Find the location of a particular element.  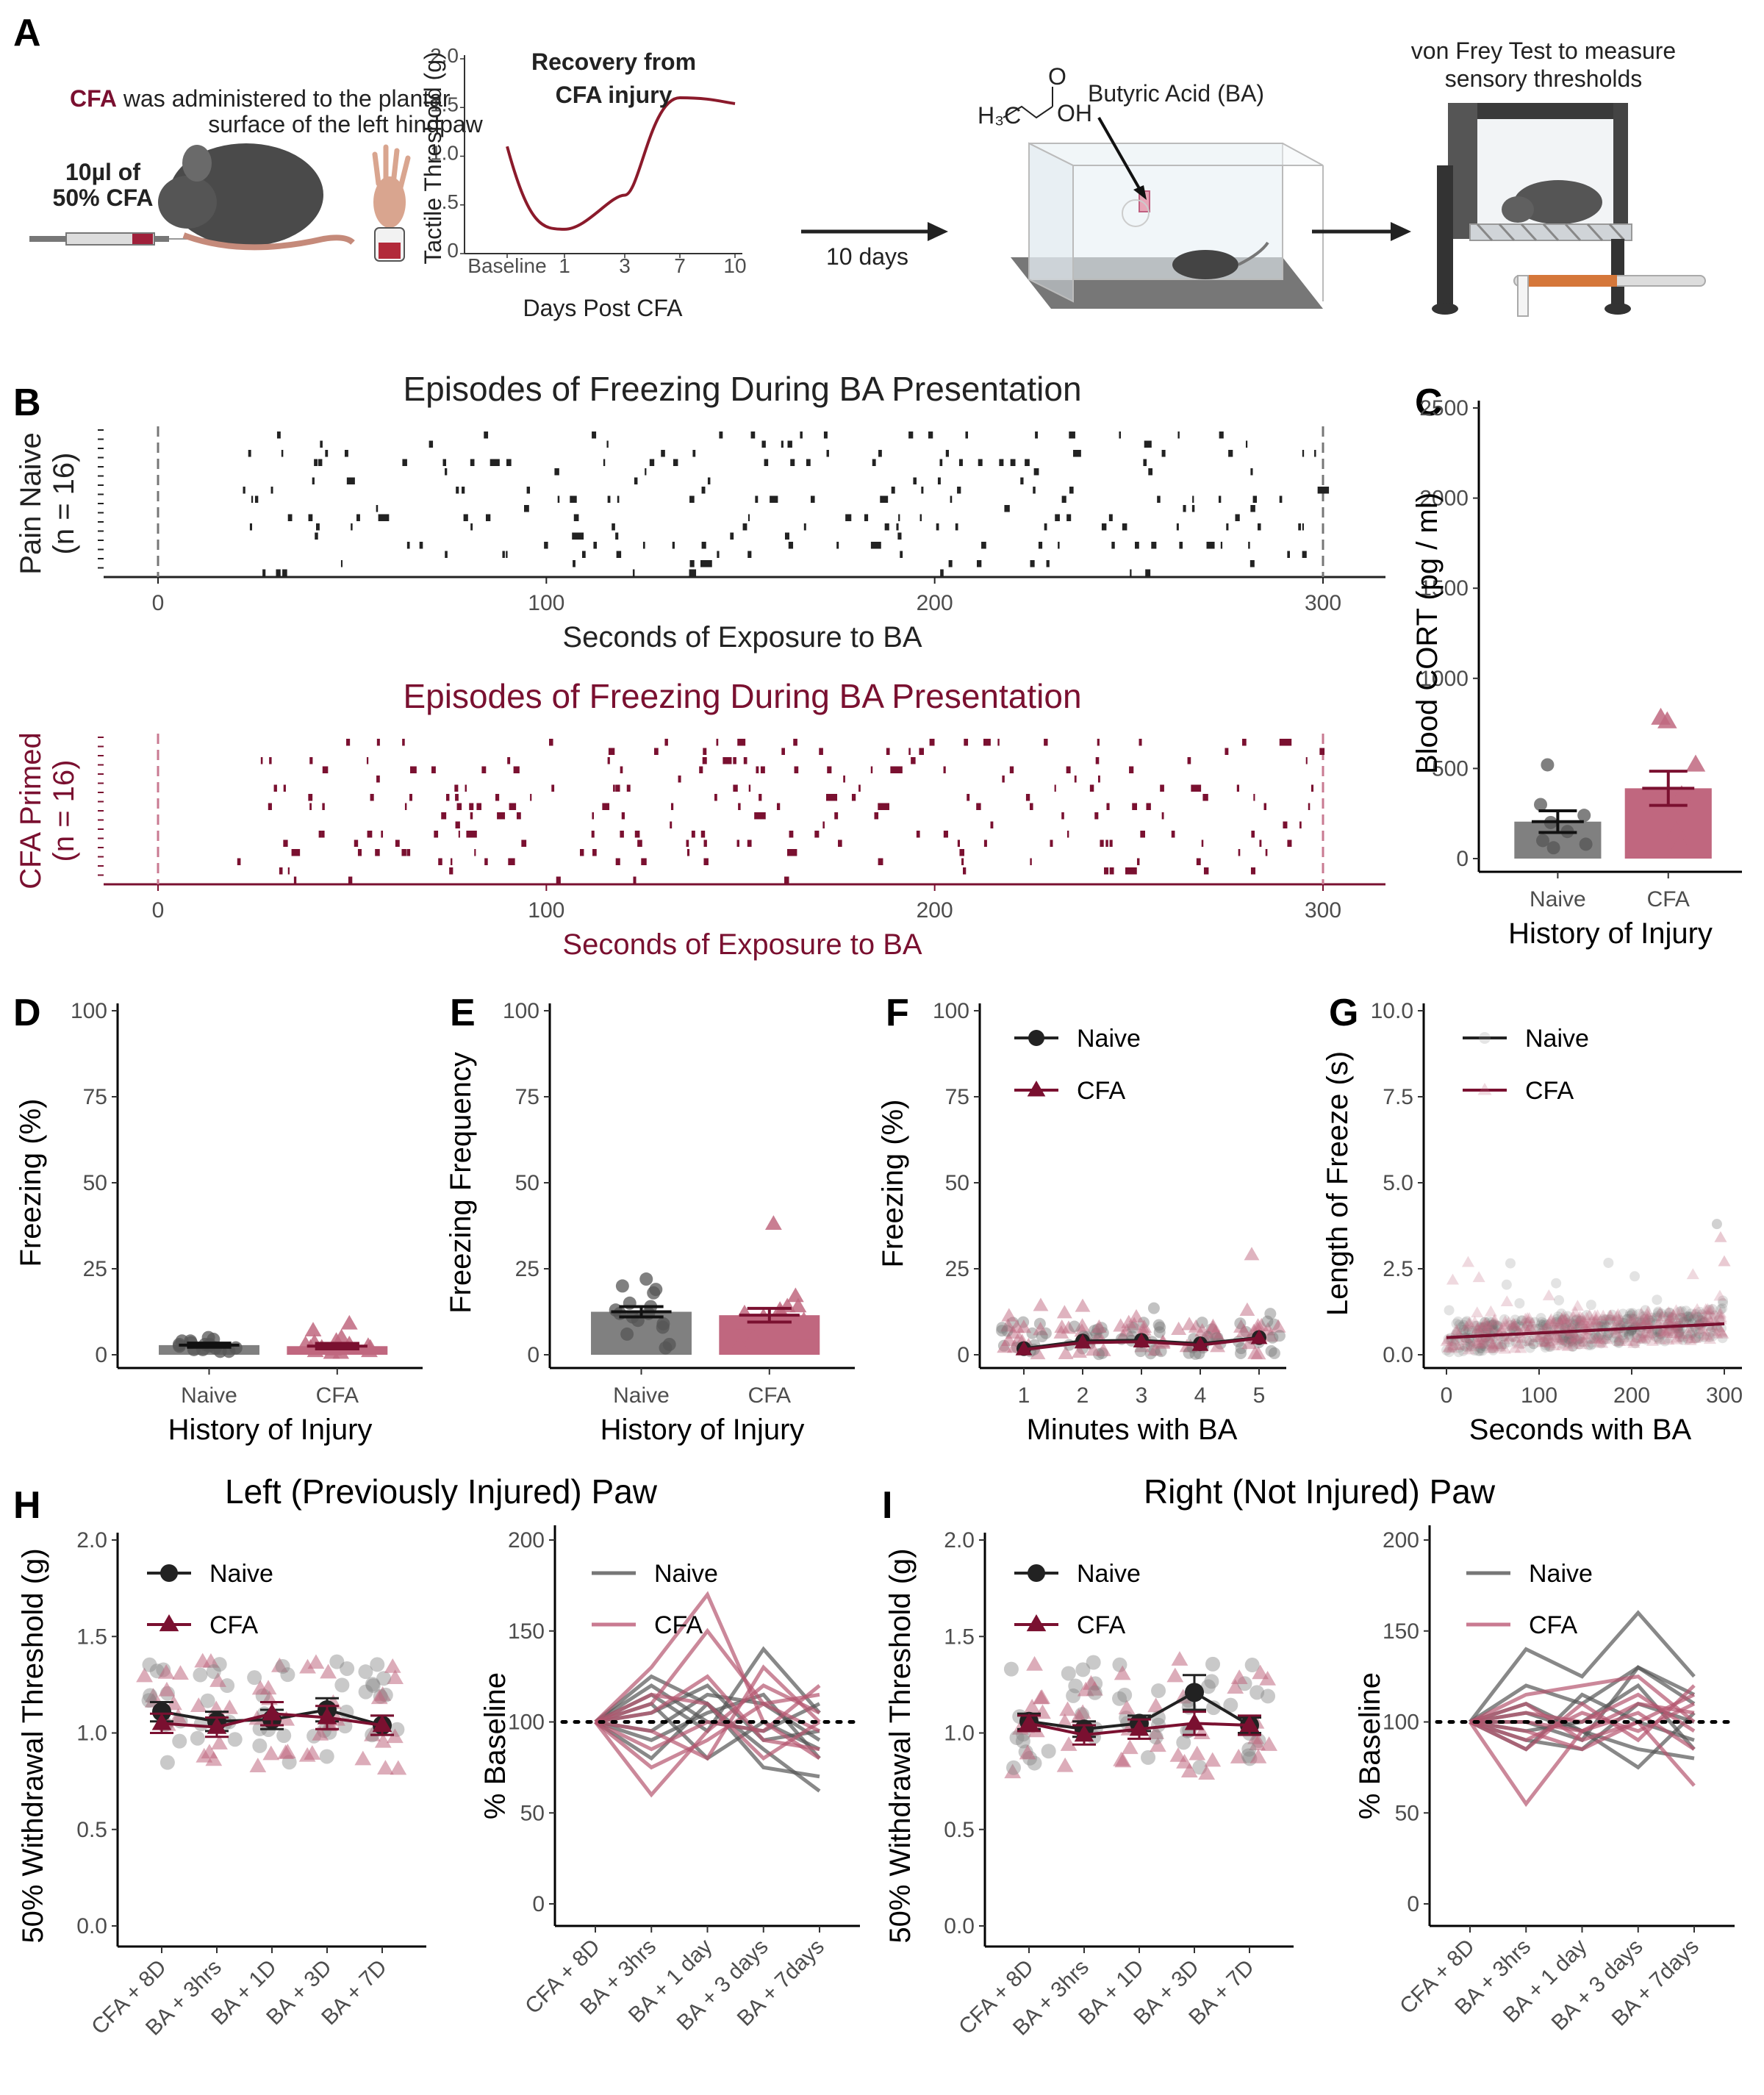

panel-e-point-cfa is located at coordinates (804, 1332).